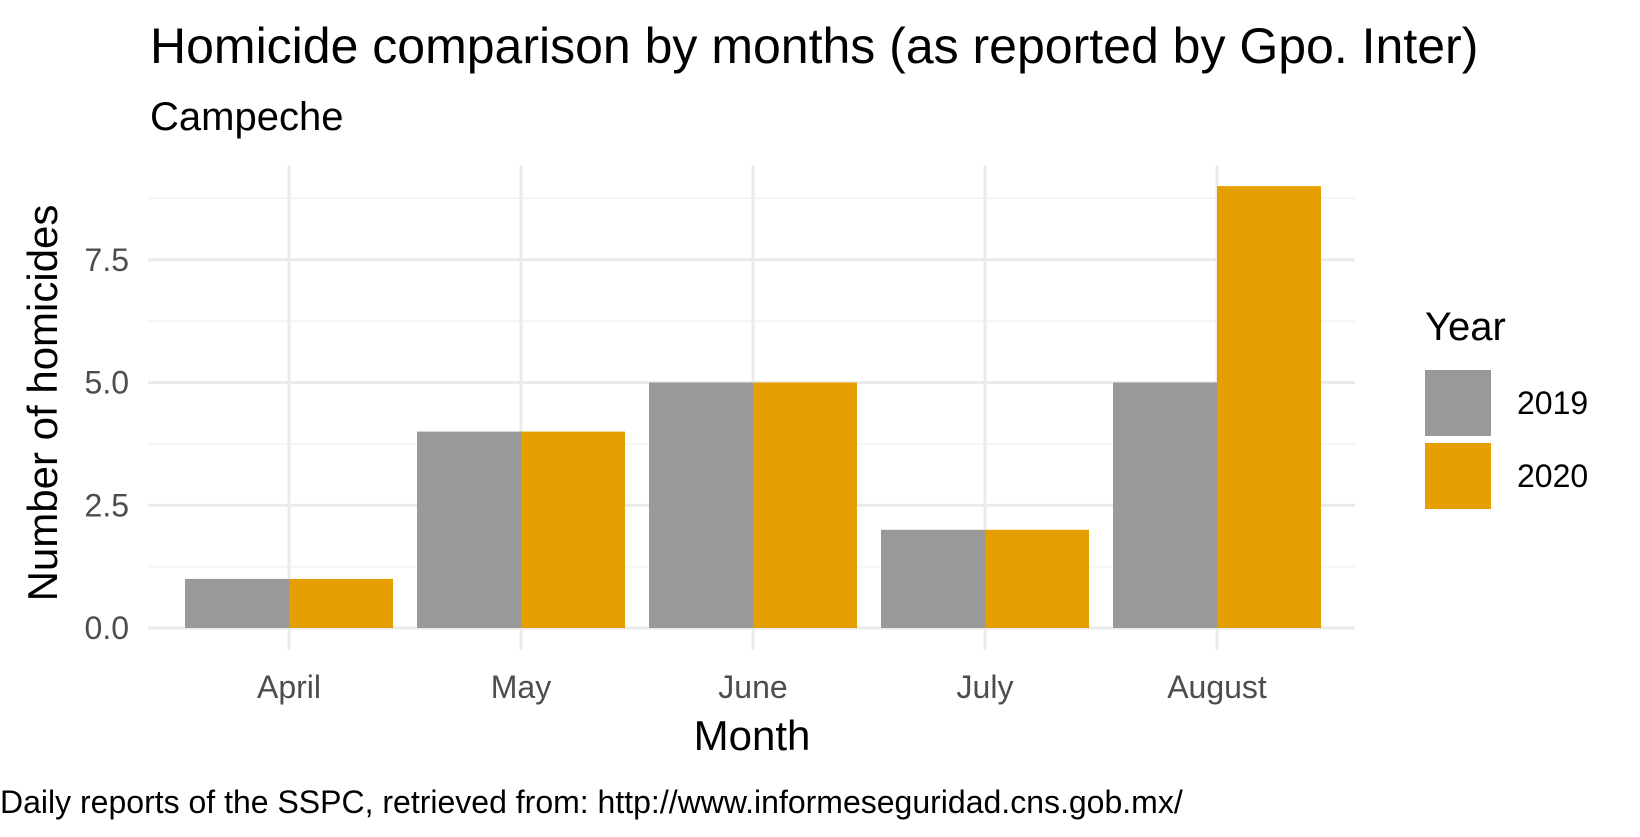  What do you see at coordinates (107, 628) in the screenshot?
I see `y-tick-label: 0.0` at bounding box center [107, 628].